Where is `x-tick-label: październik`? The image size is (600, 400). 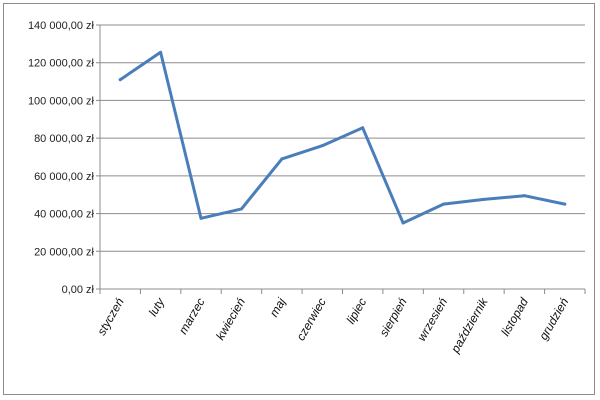
x-tick-label: październik is located at coordinates (469, 325).